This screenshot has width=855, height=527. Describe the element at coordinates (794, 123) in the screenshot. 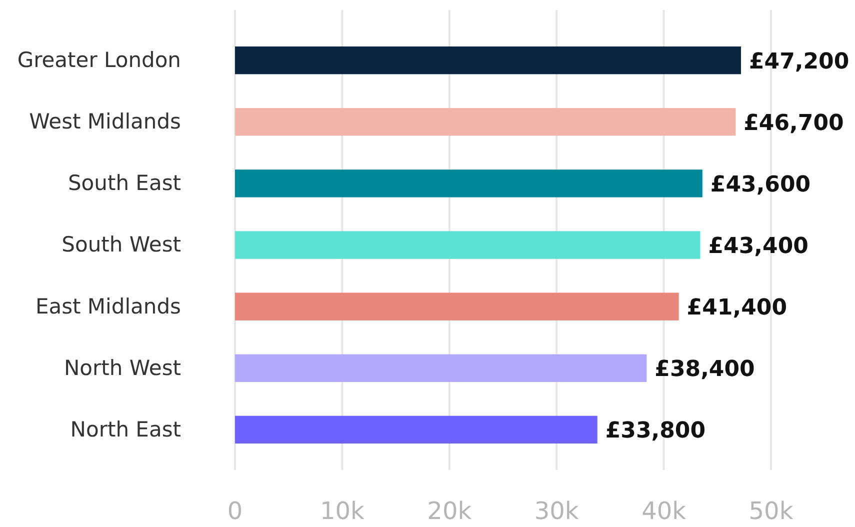

I see `data-label: £46,700` at that location.